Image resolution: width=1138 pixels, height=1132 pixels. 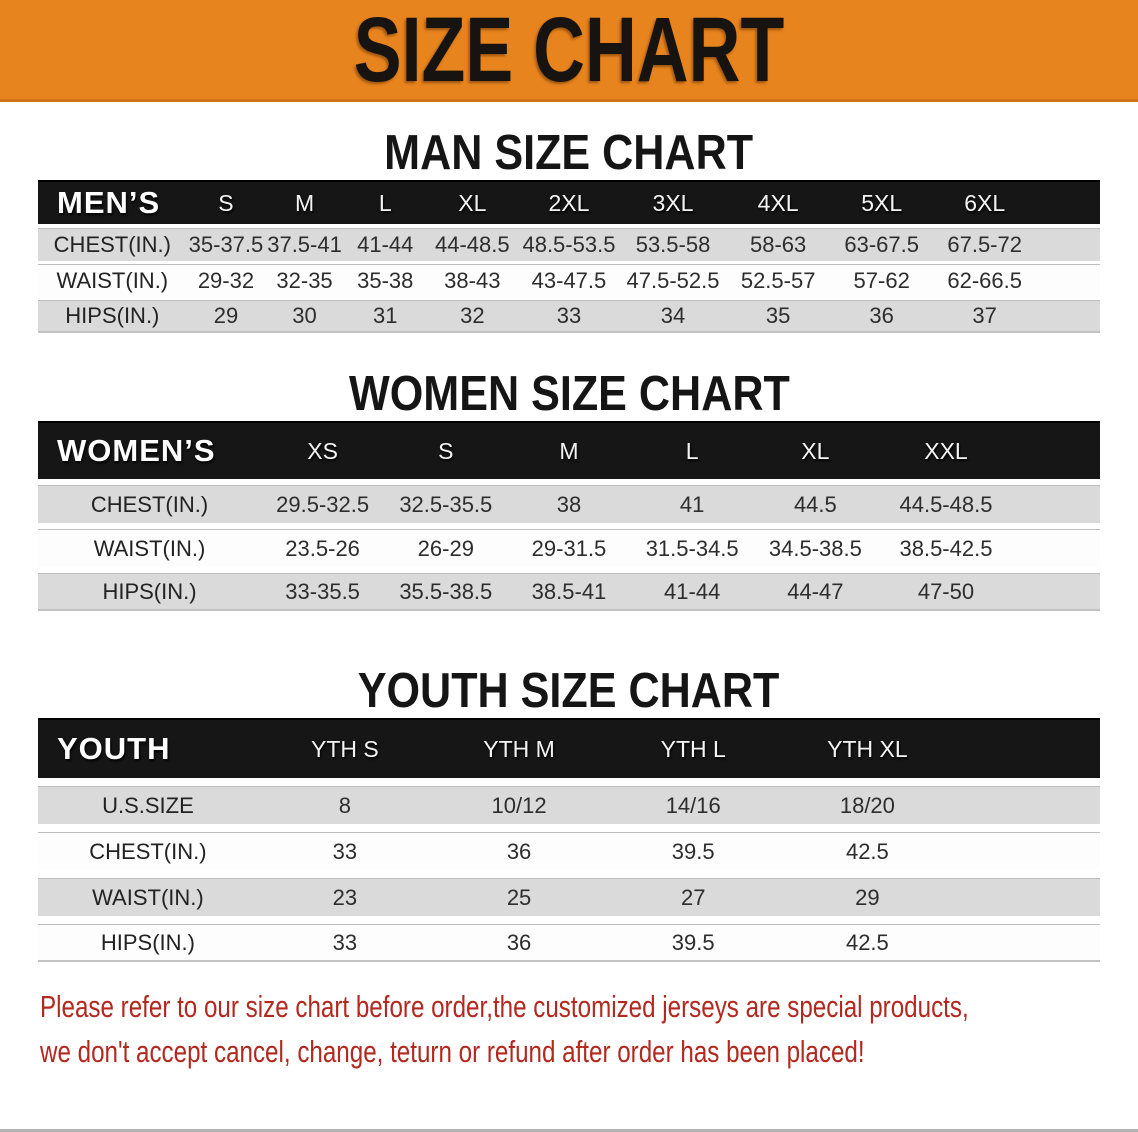 What do you see at coordinates (569, 1130) in the screenshot?
I see `bottom-border` at bounding box center [569, 1130].